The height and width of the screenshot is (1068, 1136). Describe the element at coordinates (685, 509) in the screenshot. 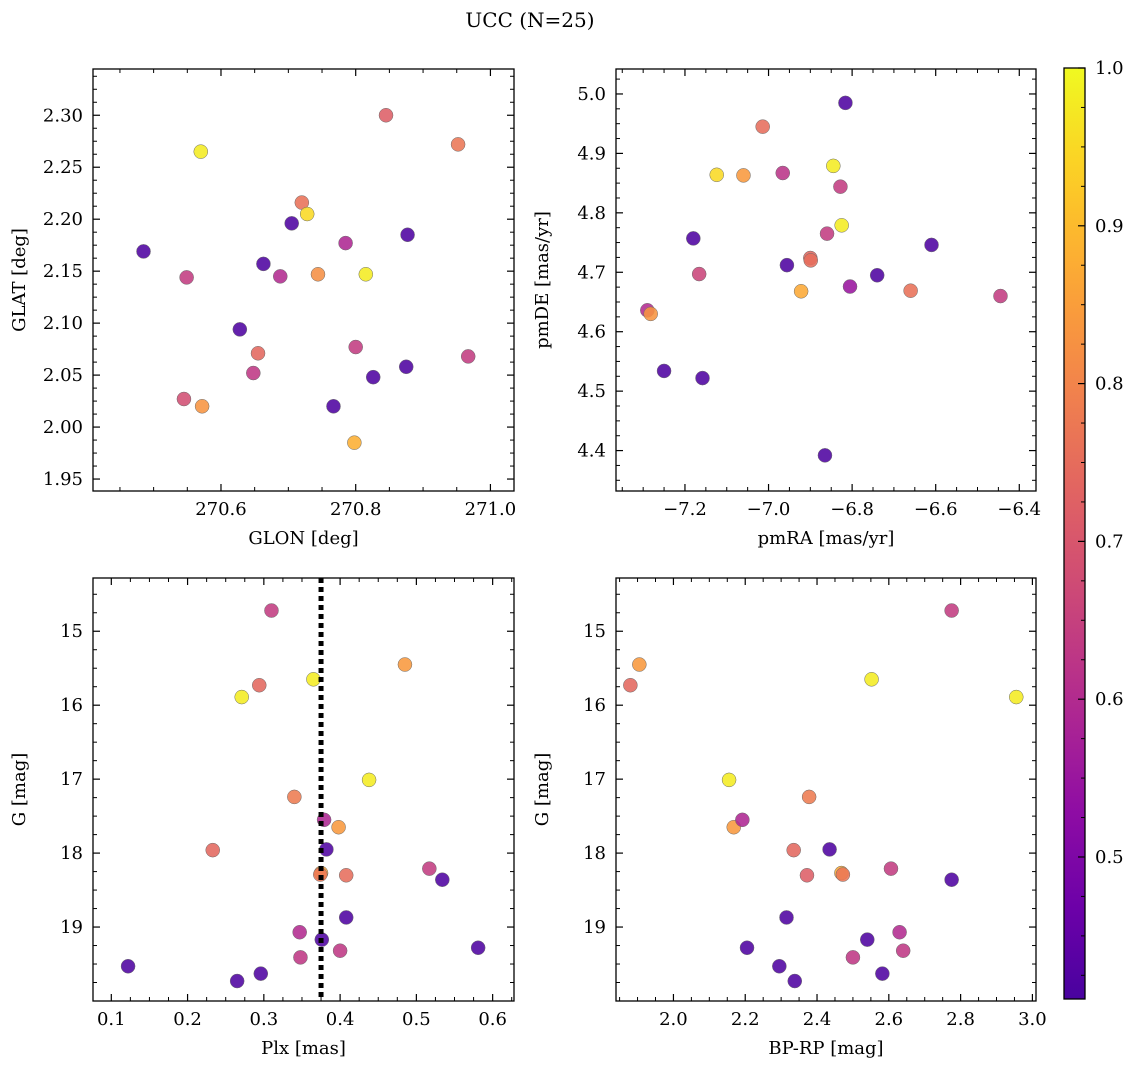

I see `x-tick-label: −7.2` at that location.